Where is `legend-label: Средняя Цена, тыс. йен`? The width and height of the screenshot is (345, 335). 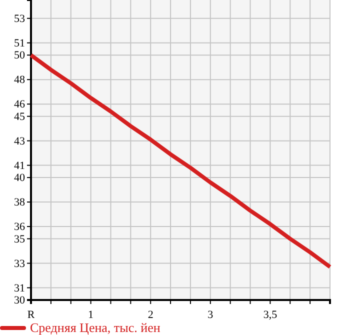 legend-label: Средняя Цена, тыс. йен is located at coordinates (95, 327).